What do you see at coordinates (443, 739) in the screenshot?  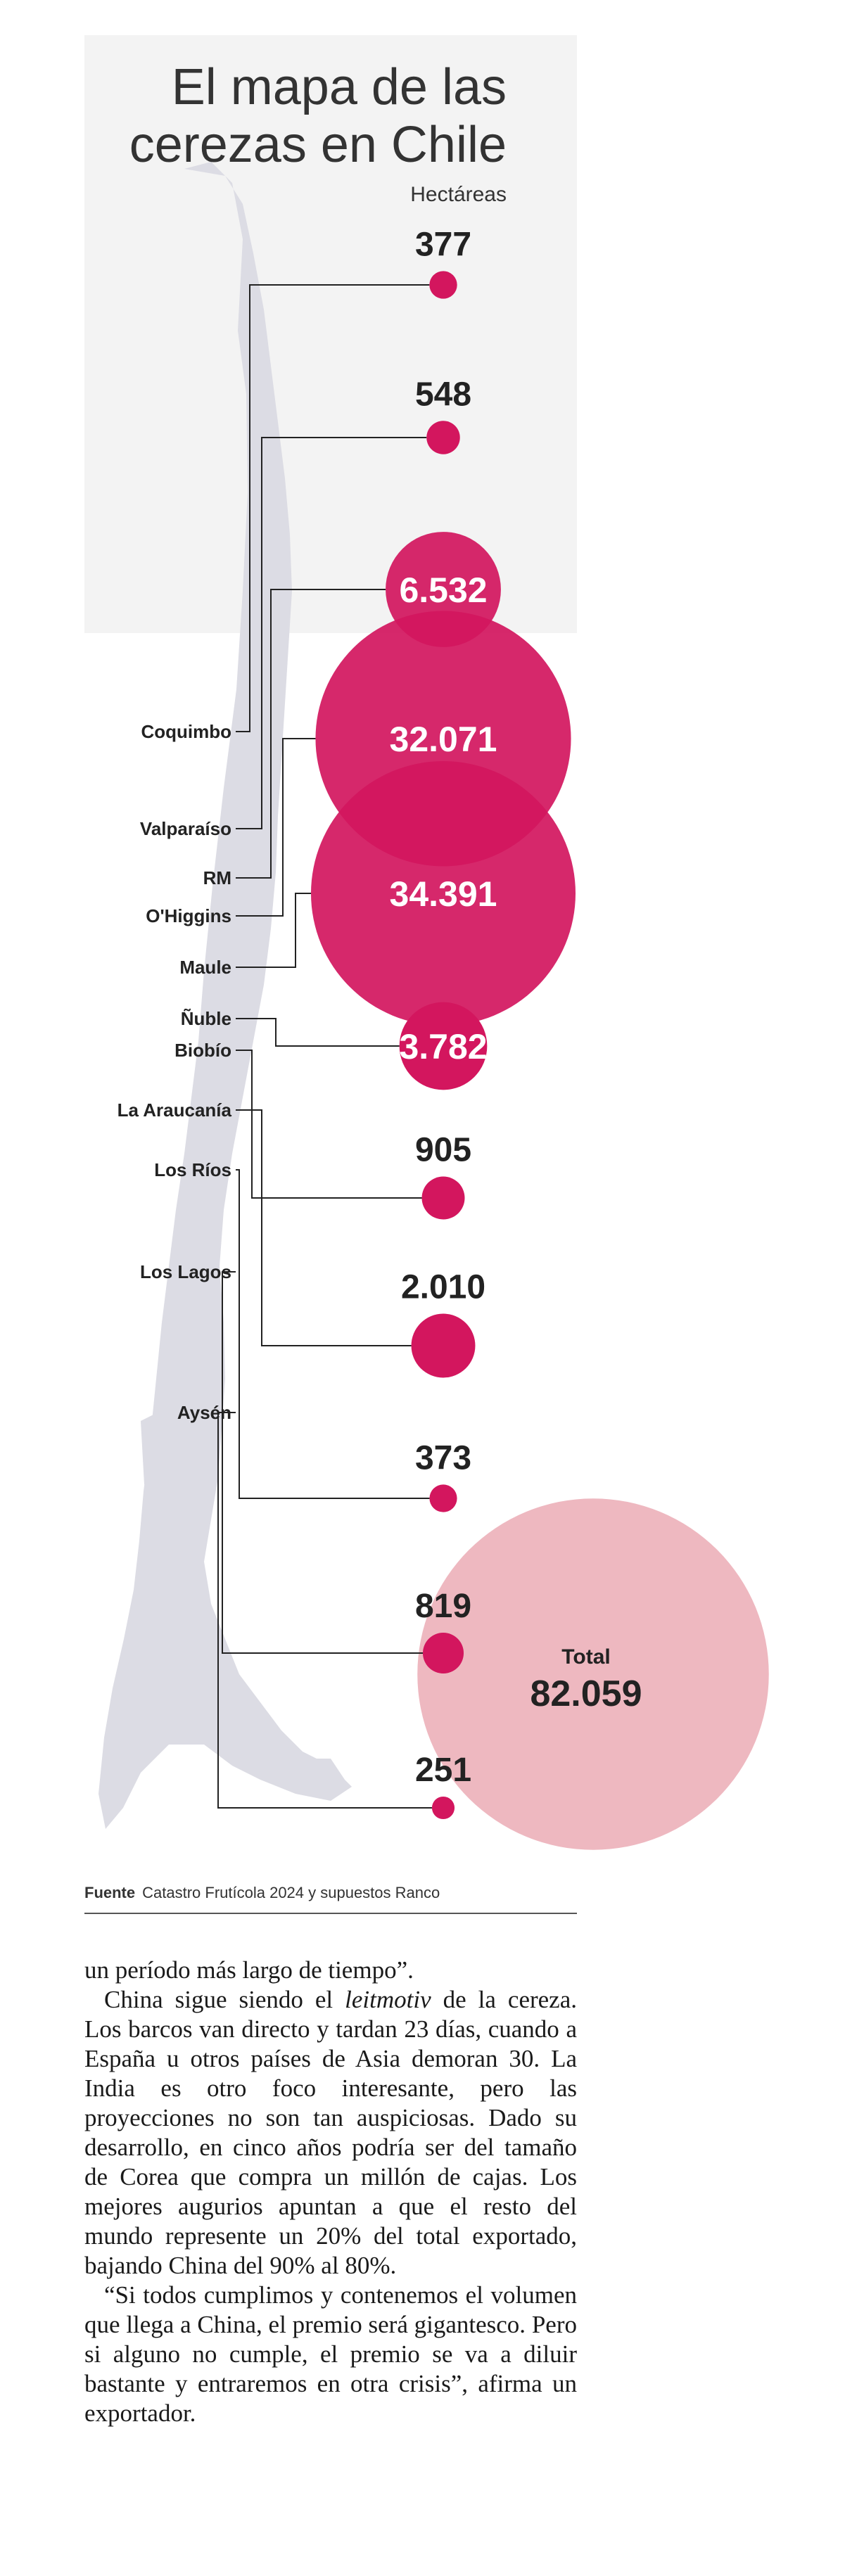 I see `value-label: 32.071` at bounding box center [443, 739].